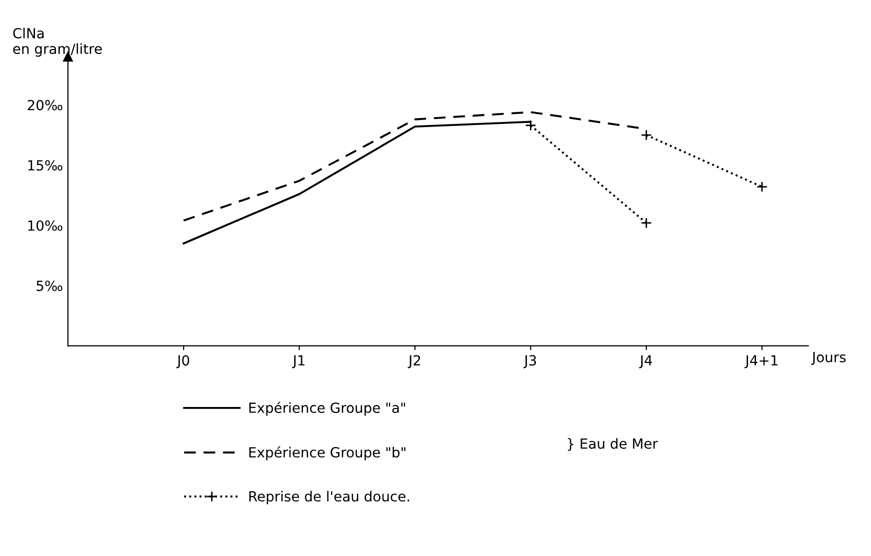 The height and width of the screenshot is (556, 871). I want to click on y-tick-label: 20‰, so click(45, 105).